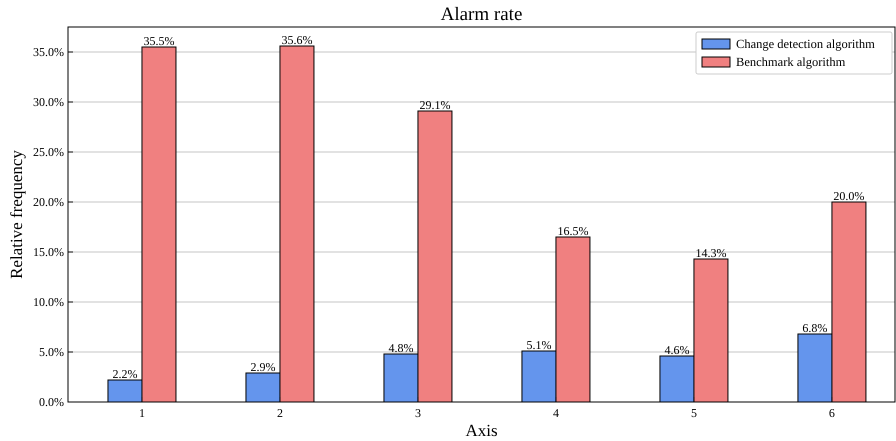  I want to click on y-tick-label: 30.0%, so click(48, 102).